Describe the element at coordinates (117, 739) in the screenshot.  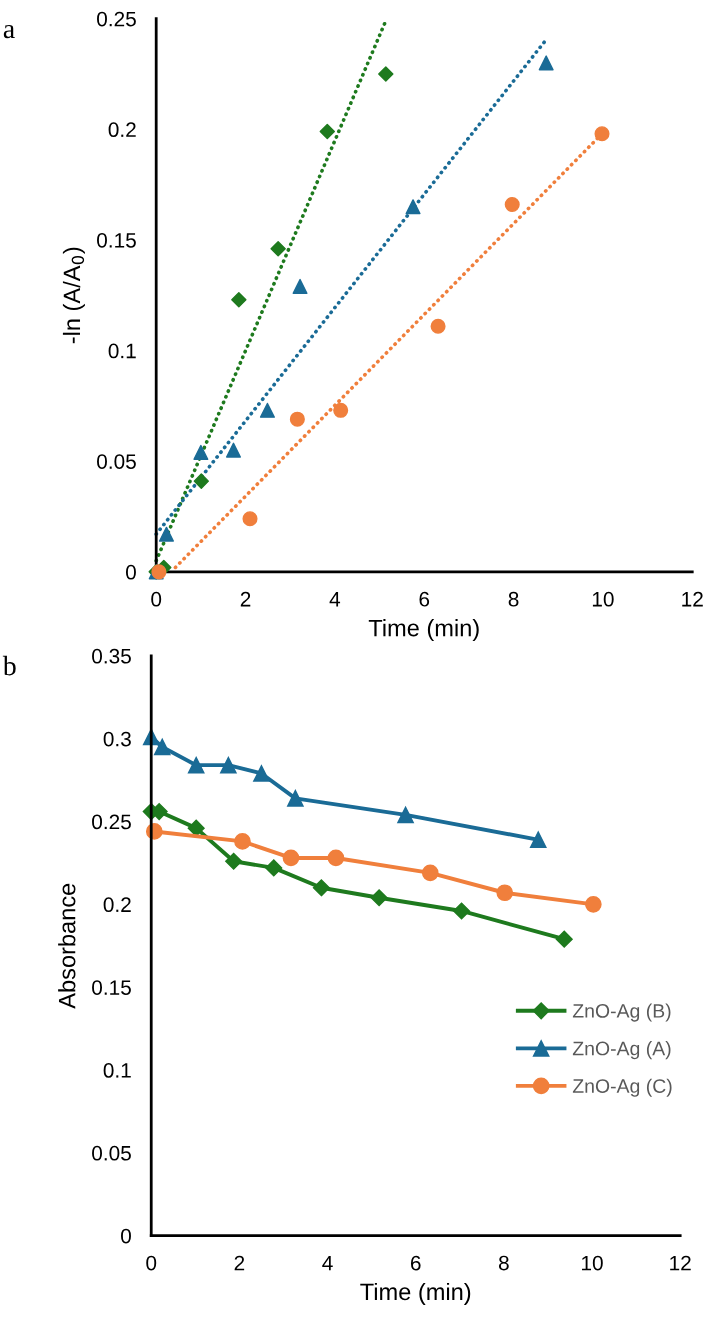
I see `y-tick-label: 0.3` at that location.